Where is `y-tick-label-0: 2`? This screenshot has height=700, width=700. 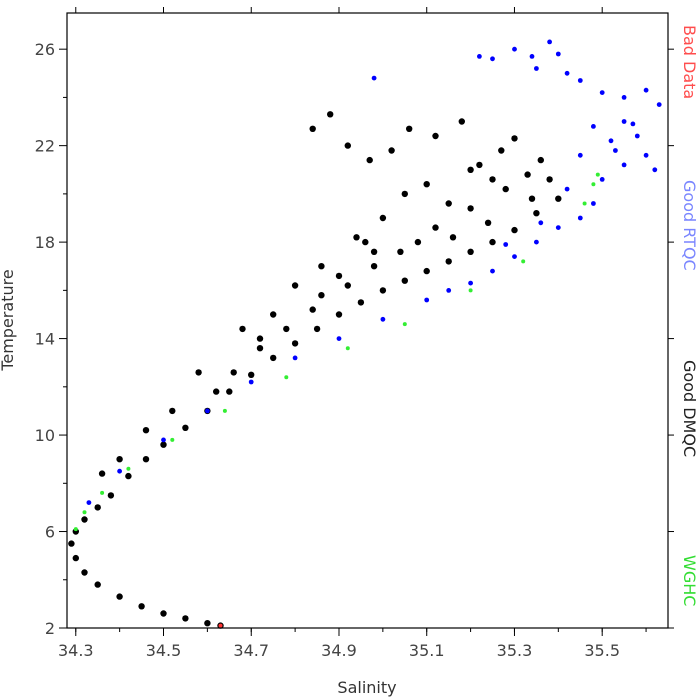 y-tick-label-0: 2 is located at coordinates (50, 628).